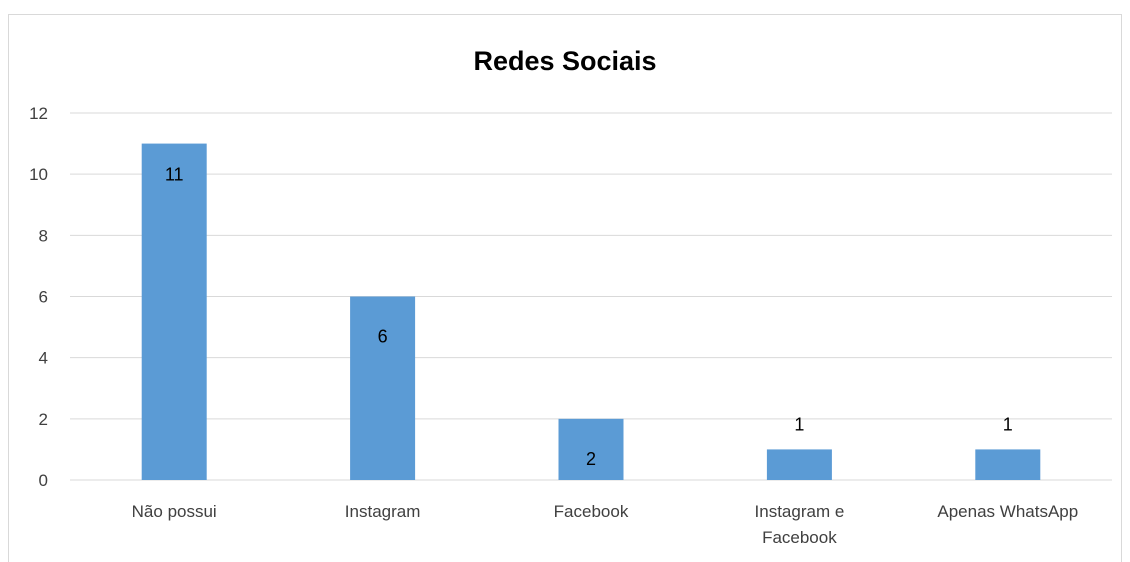  Describe the element at coordinates (43, 419) in the screenshot. I see `y-tick-label: 2` at that location.